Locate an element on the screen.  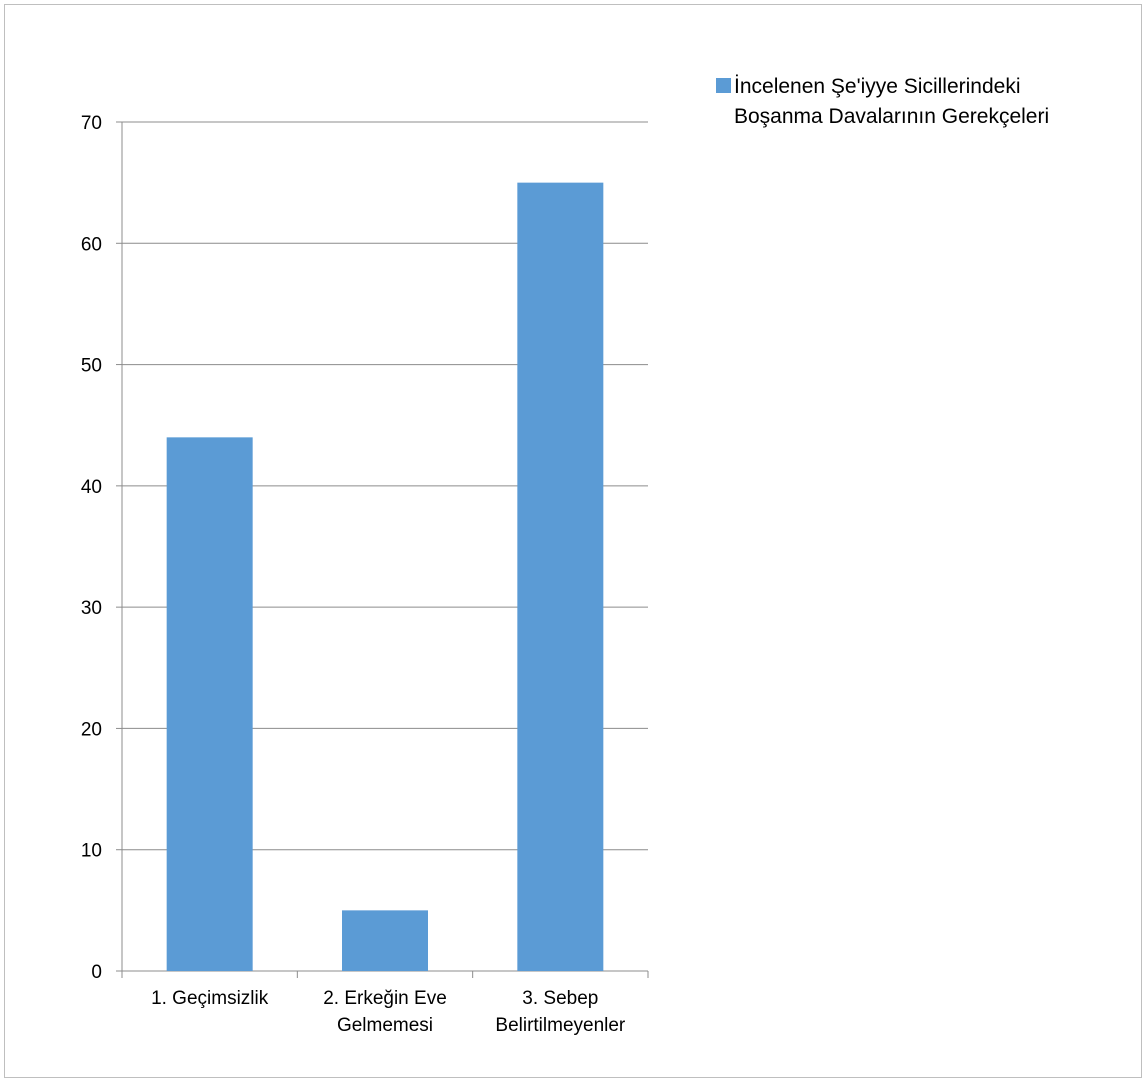
y-tick-label: 10 is located at coordinates (91, 851).